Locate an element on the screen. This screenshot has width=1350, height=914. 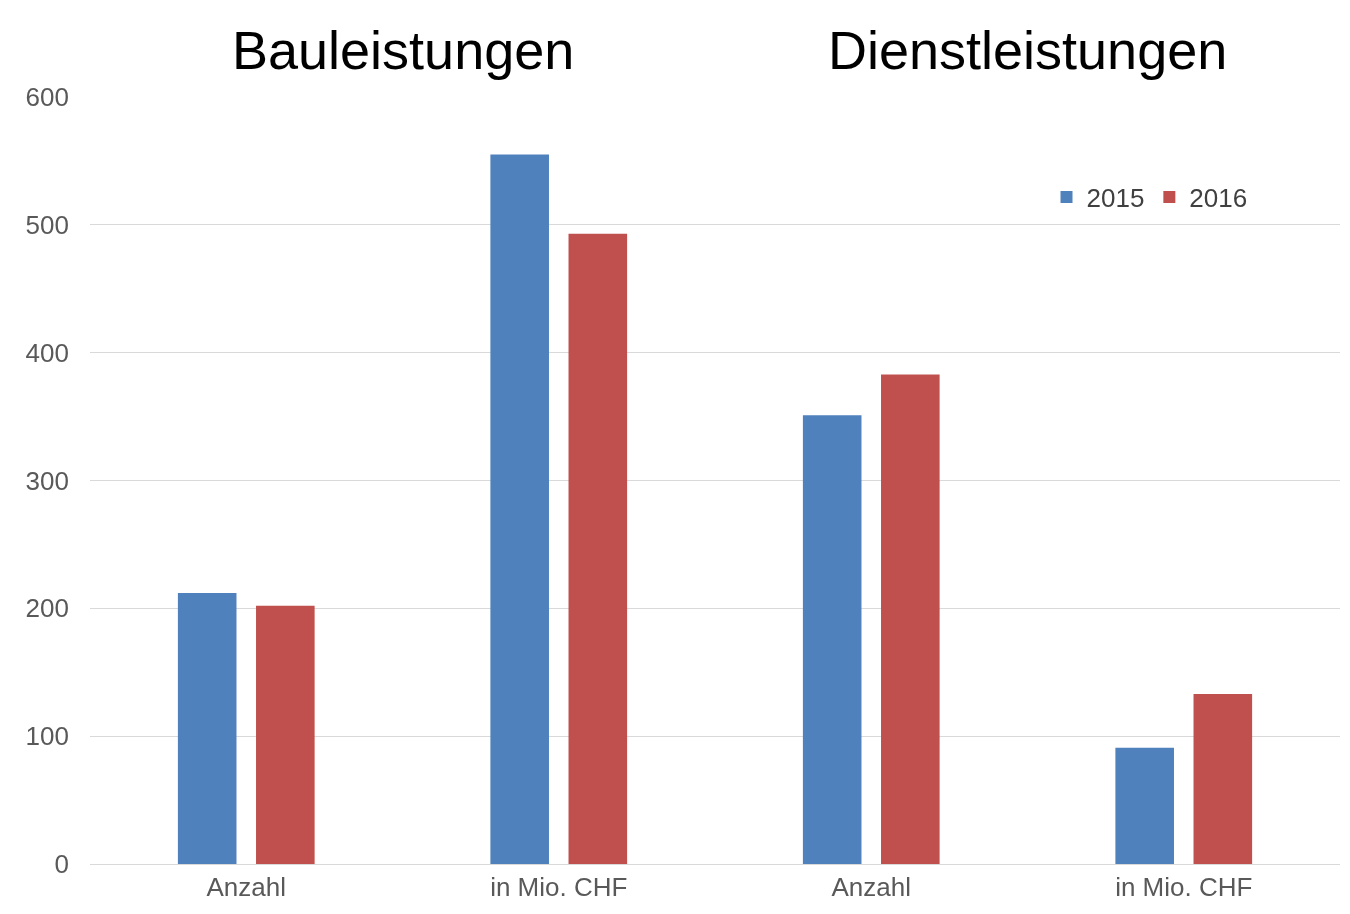
y-tick-label: 300 is located at coordinates (47, 480).